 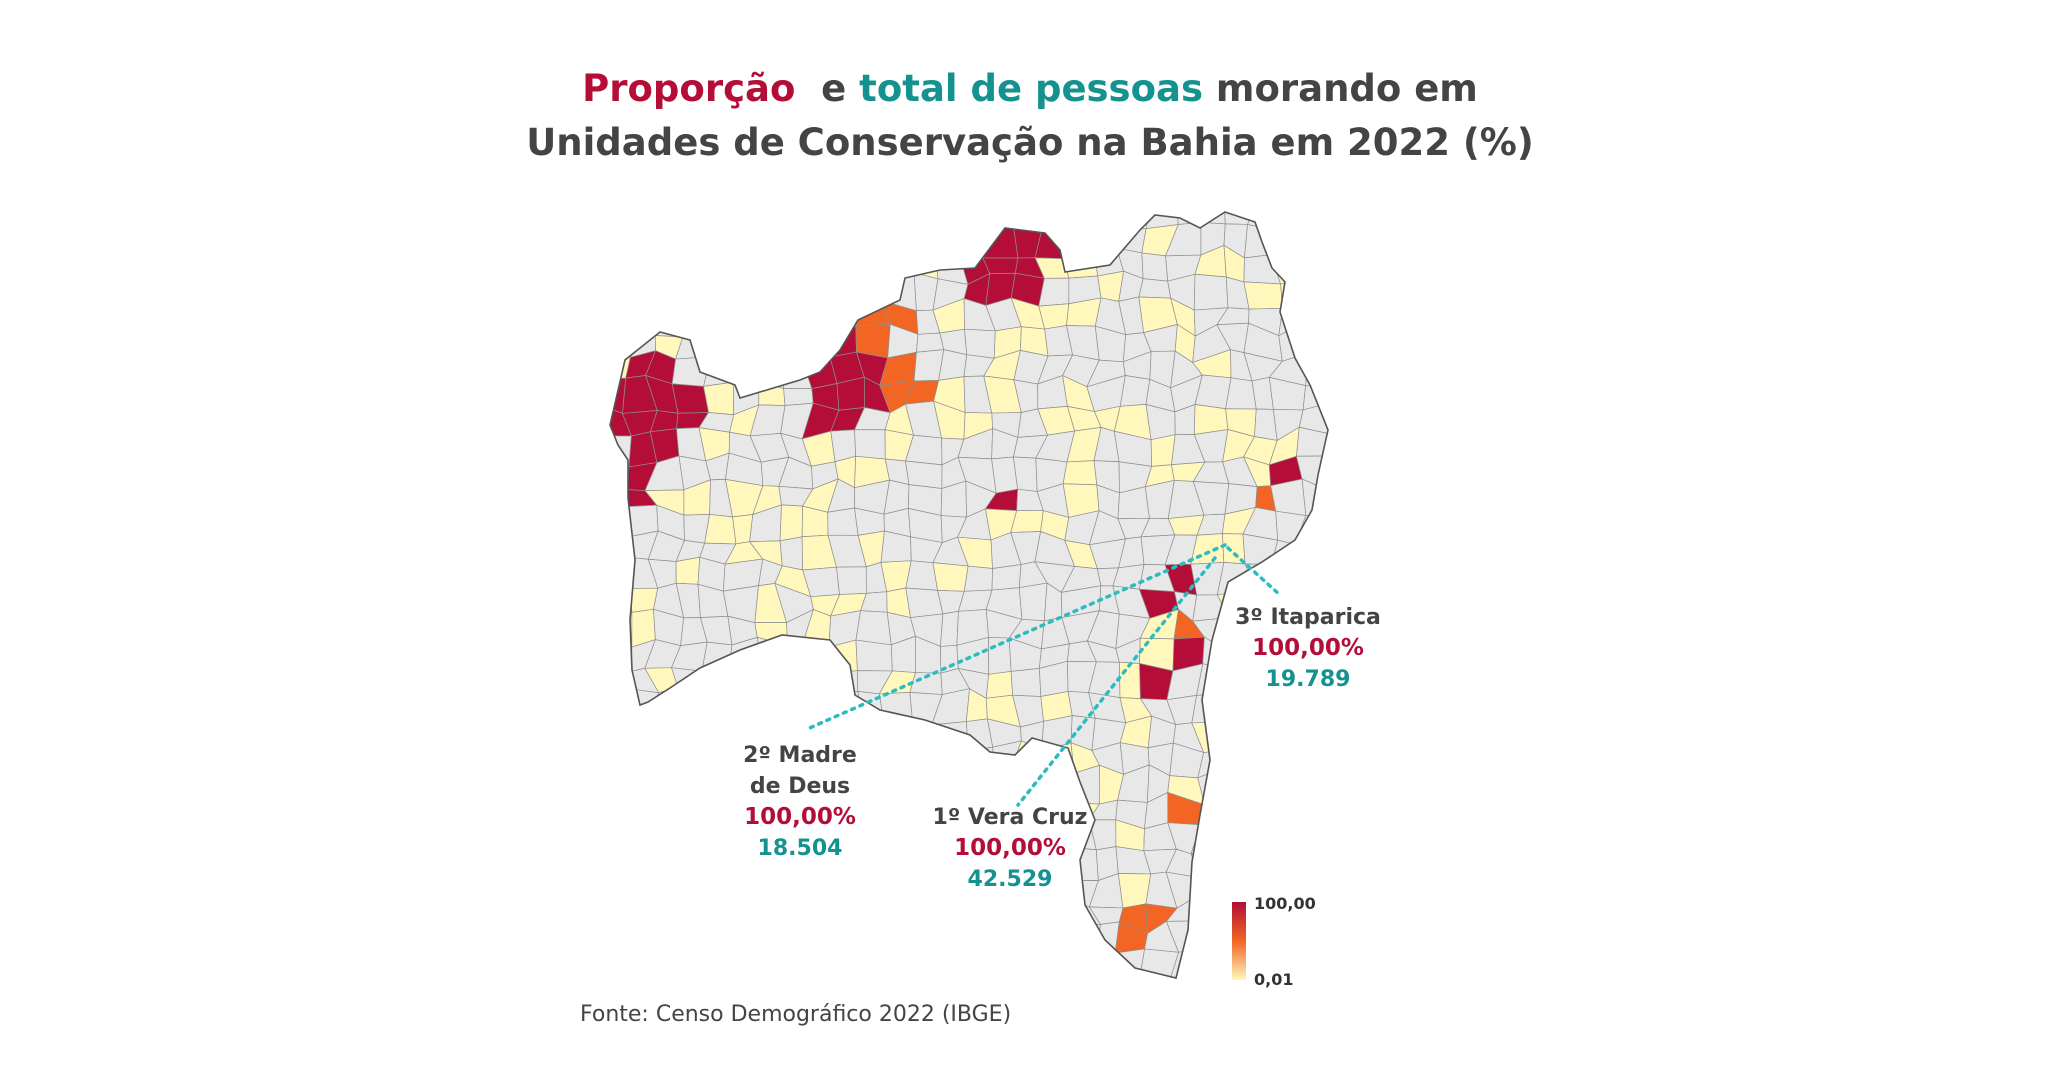 I want to click on leader-lines, so click(x=1042, y=675).